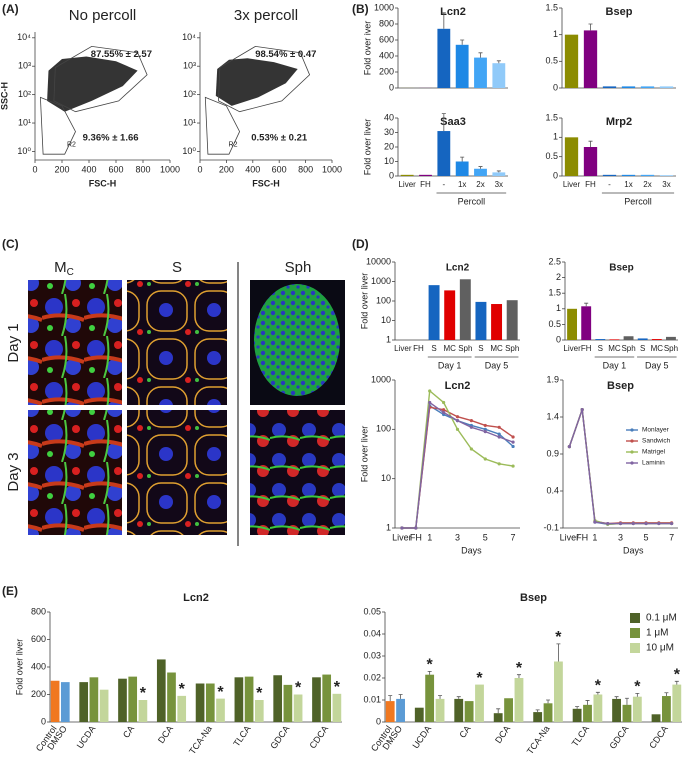 The height and width of the screenshot is (766, 685). What do you see at coordinates (480, 184) in the screenshot?
I see `x-tick-label: 2x` at bounding box center [480, 184].